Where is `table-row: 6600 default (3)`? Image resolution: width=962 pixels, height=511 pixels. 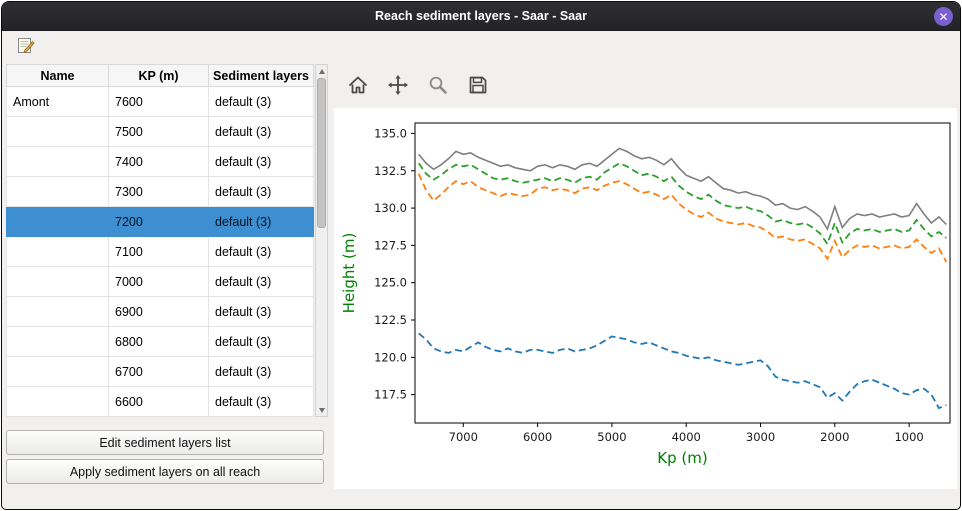
table-row: 6600 default (3) is located at coordinates (160, 401).